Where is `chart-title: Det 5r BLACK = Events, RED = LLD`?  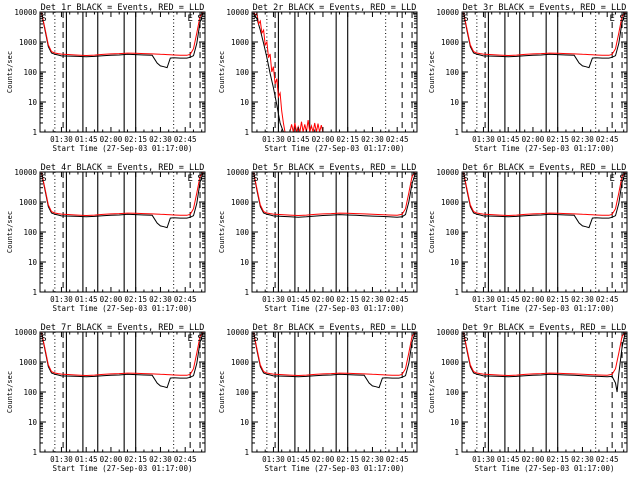
chart-title: Det 5r BLACK = Events, RED = LLD is located at coordinates (335, 168).